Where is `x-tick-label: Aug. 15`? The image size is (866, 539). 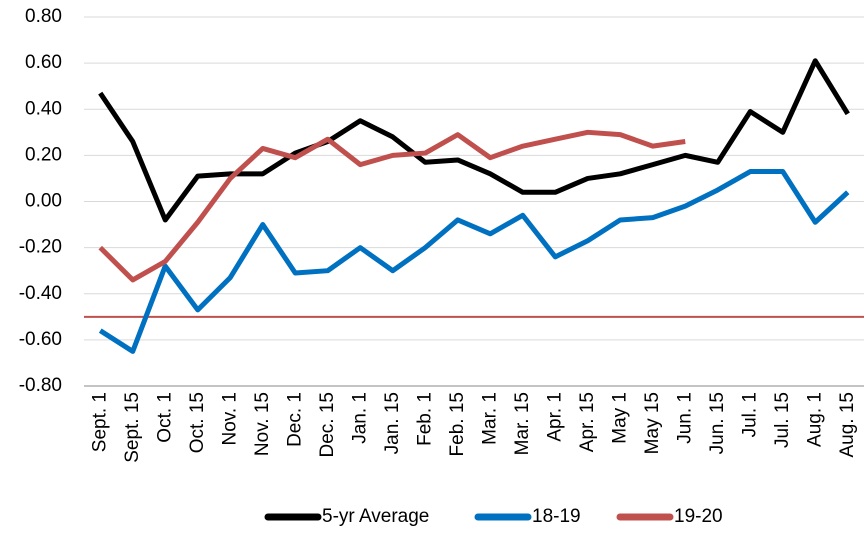
x-tick-label: Aug. 15 is located at coordinates (847, 425).